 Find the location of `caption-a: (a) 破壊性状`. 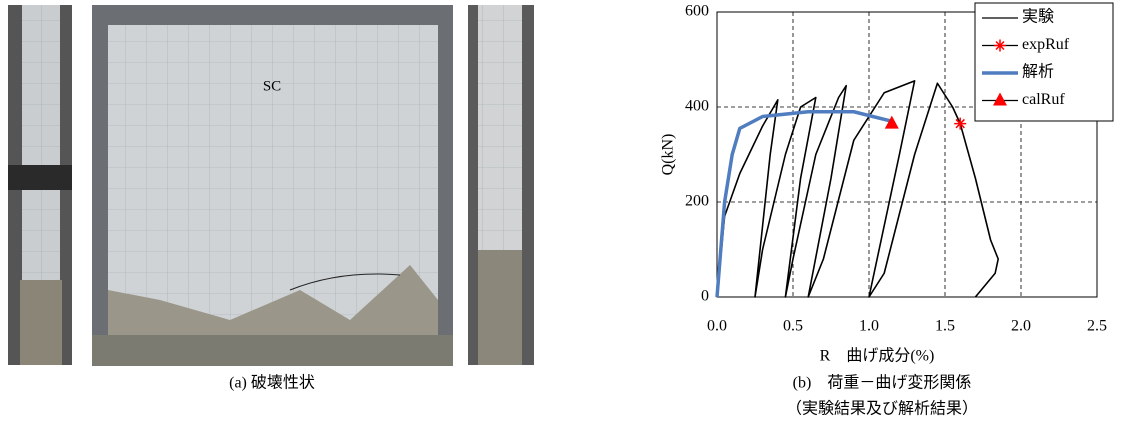

caption-a: (a) 破壊性状 is located at coordinates (272, 383).